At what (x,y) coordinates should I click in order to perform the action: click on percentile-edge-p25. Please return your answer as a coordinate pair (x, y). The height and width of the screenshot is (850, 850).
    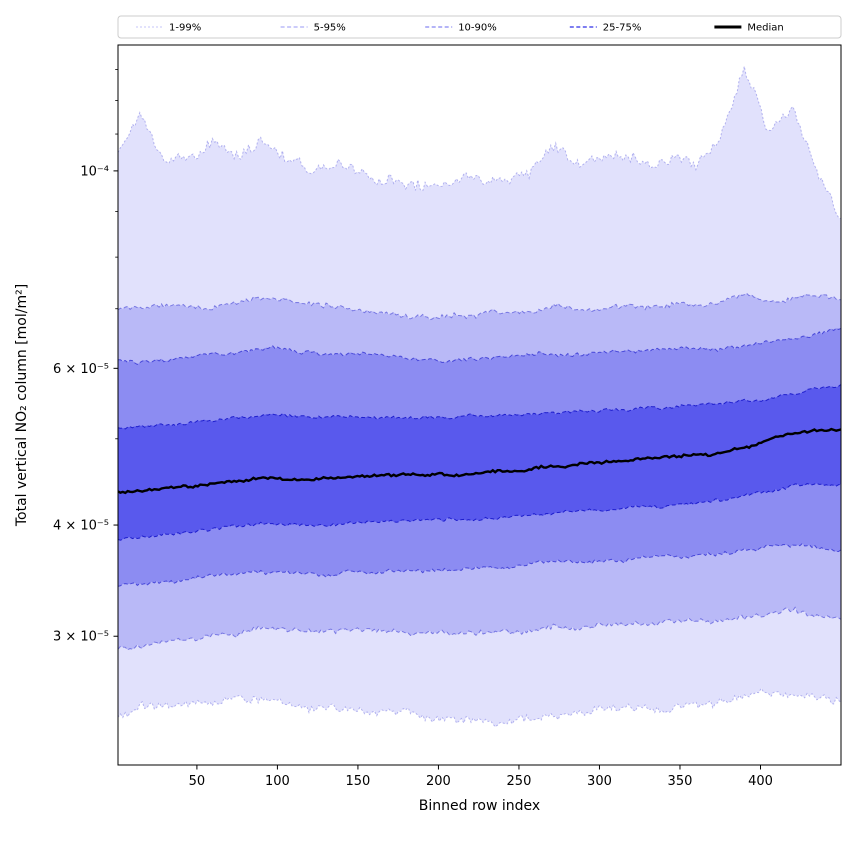
    Looking at the image, I should click on (479, 511).